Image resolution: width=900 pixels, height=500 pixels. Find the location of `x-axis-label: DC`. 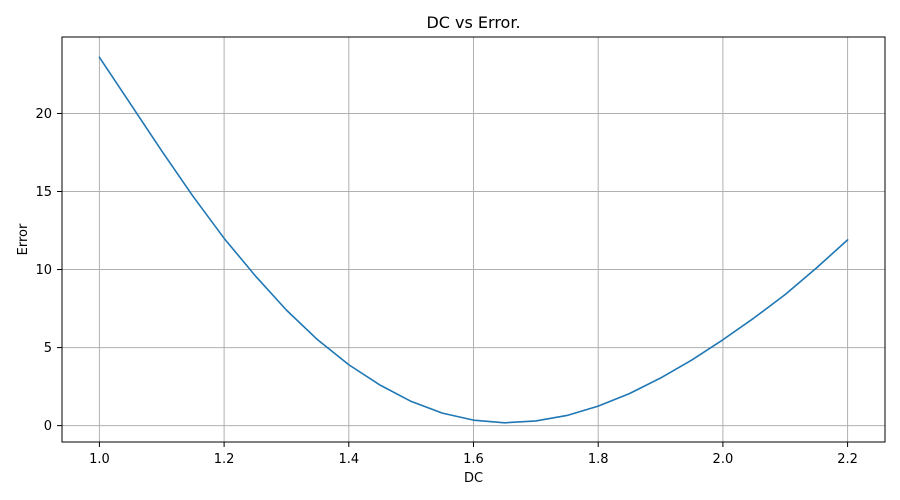

x-axis-label: DC is located at coordinates (473, 478).